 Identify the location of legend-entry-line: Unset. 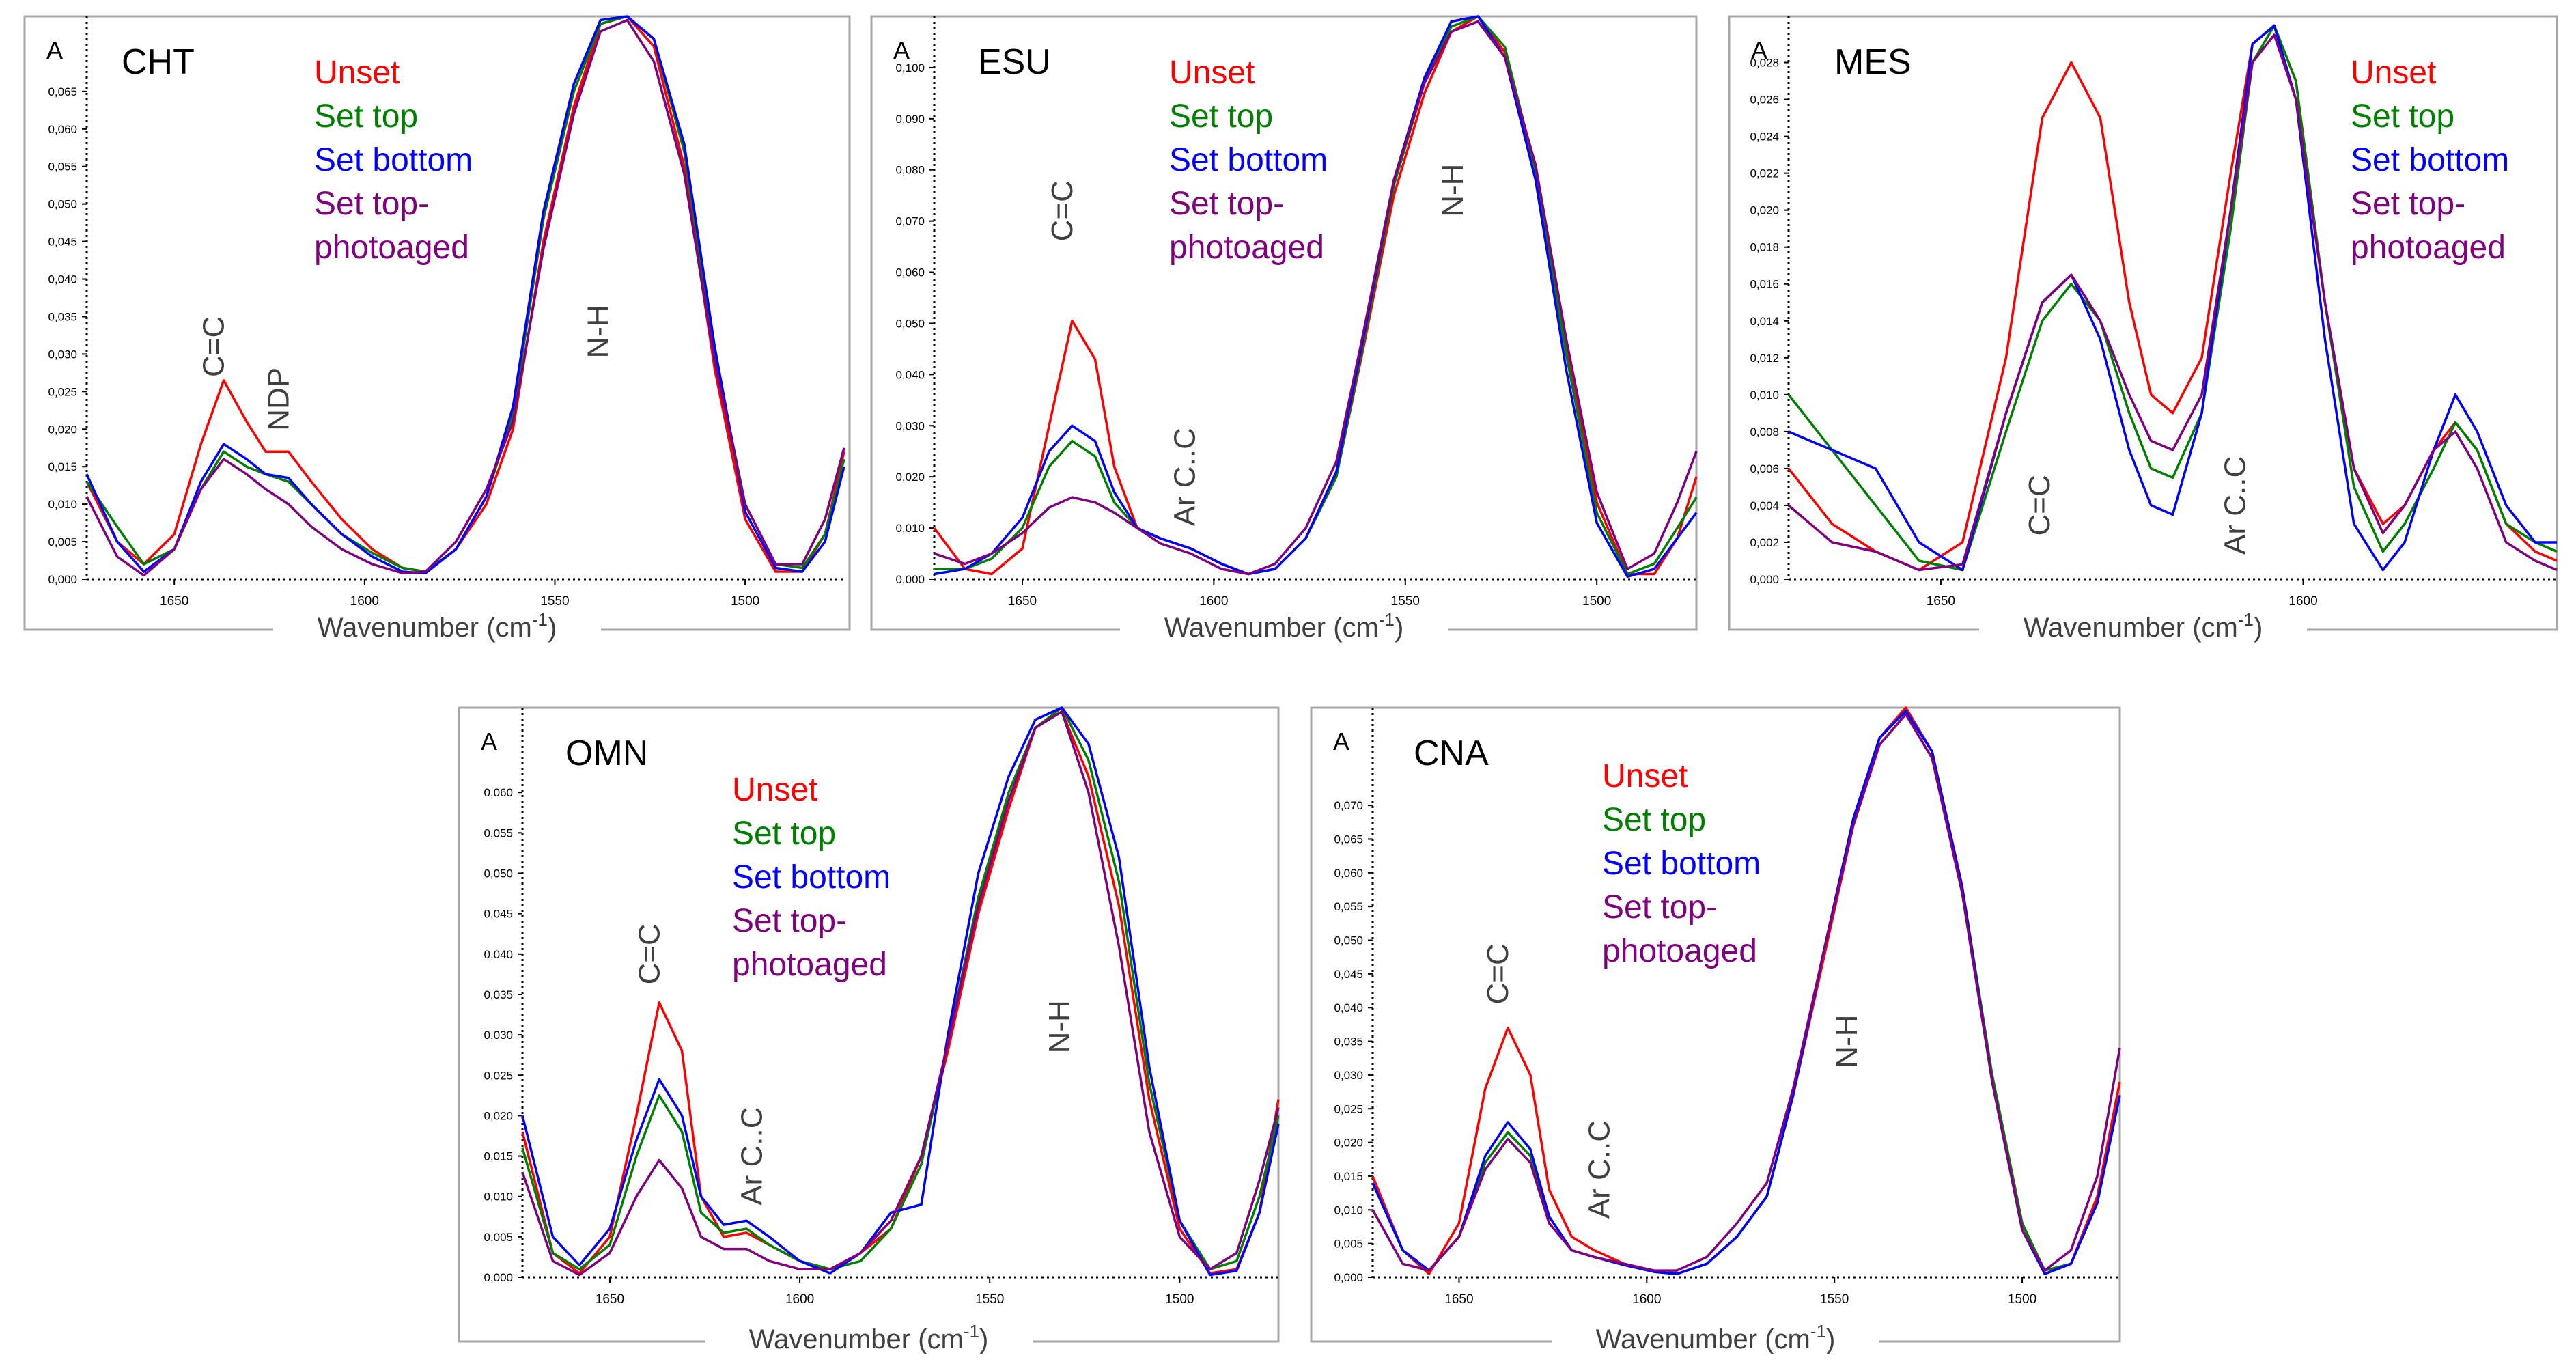
(1212, 73).